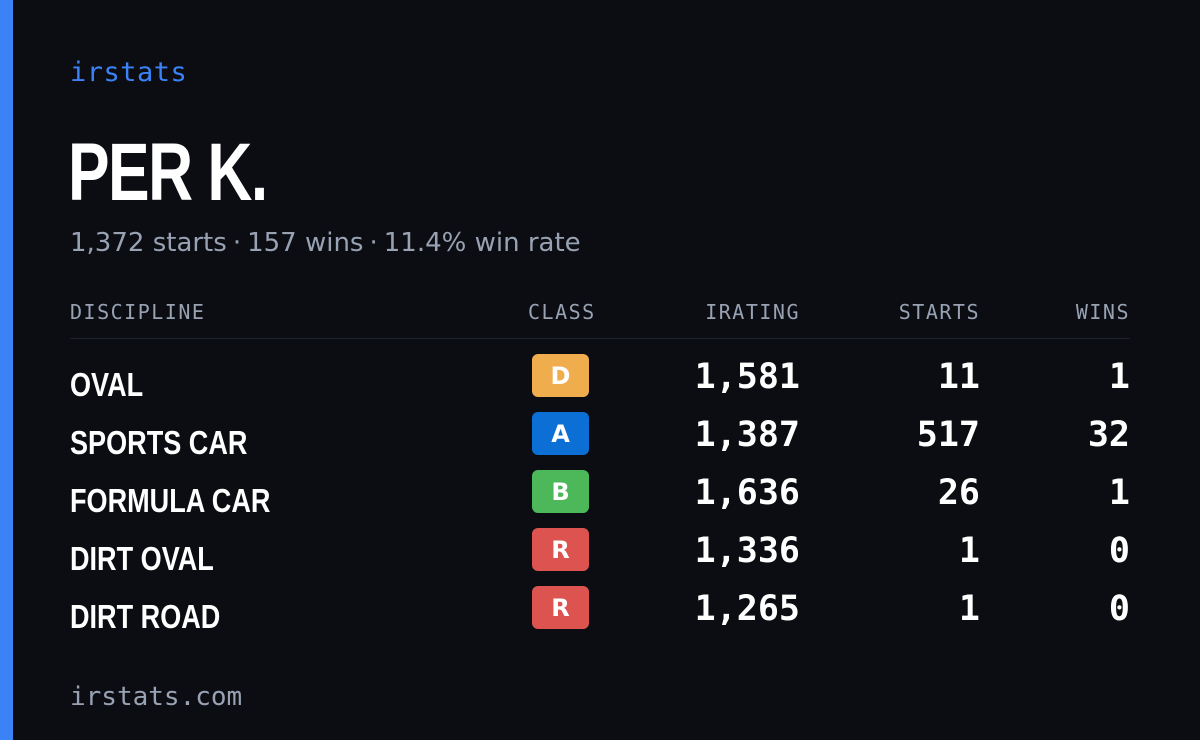 The height and width of the screenshot is (740, 1200). What do you see at coordinates (305, 243) in the screenshot?
I see `summary-wins: 157 wins` at bounding box center [305, 243].